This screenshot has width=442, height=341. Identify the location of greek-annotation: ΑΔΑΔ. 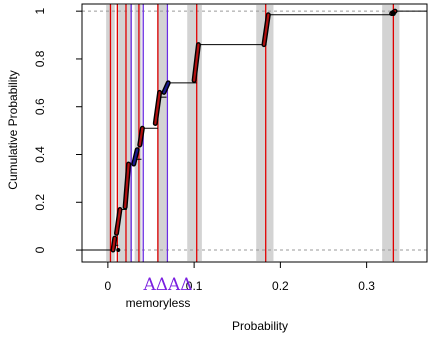
(167, 285).